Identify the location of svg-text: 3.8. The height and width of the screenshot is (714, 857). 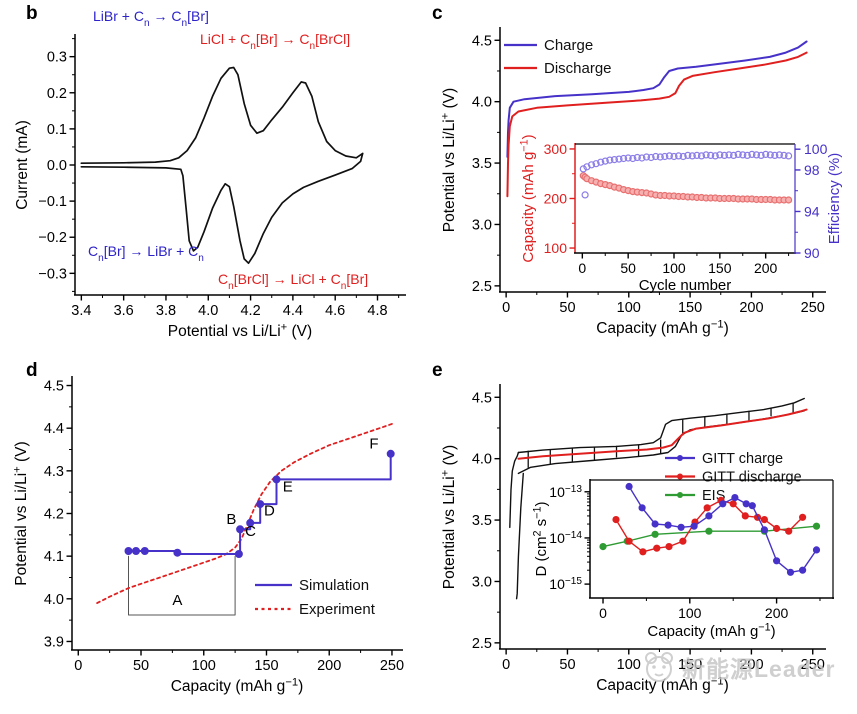
(166, 311).